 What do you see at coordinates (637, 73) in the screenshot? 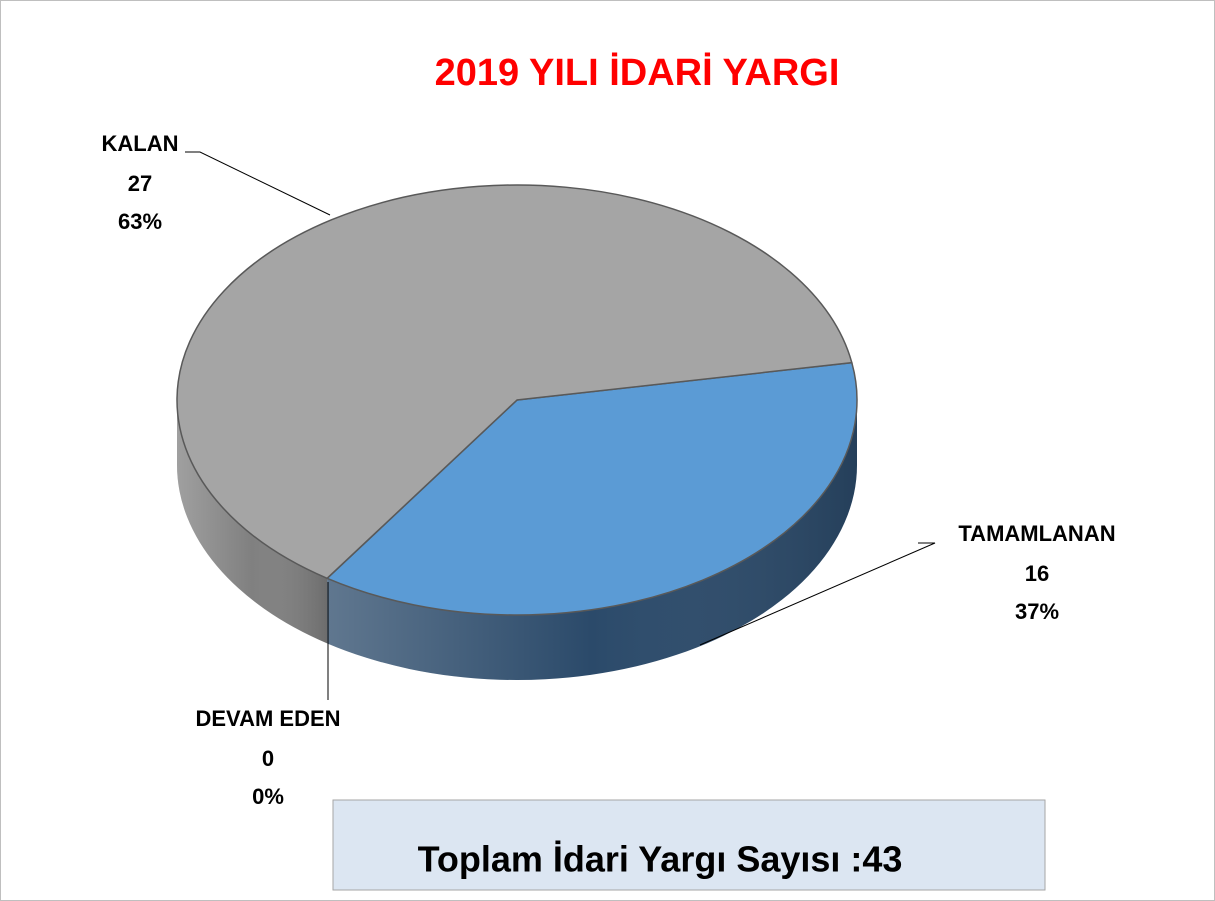
I see `chart-title: 2019 YILI İDARİ YARGI` at bounding box center [637, 73].